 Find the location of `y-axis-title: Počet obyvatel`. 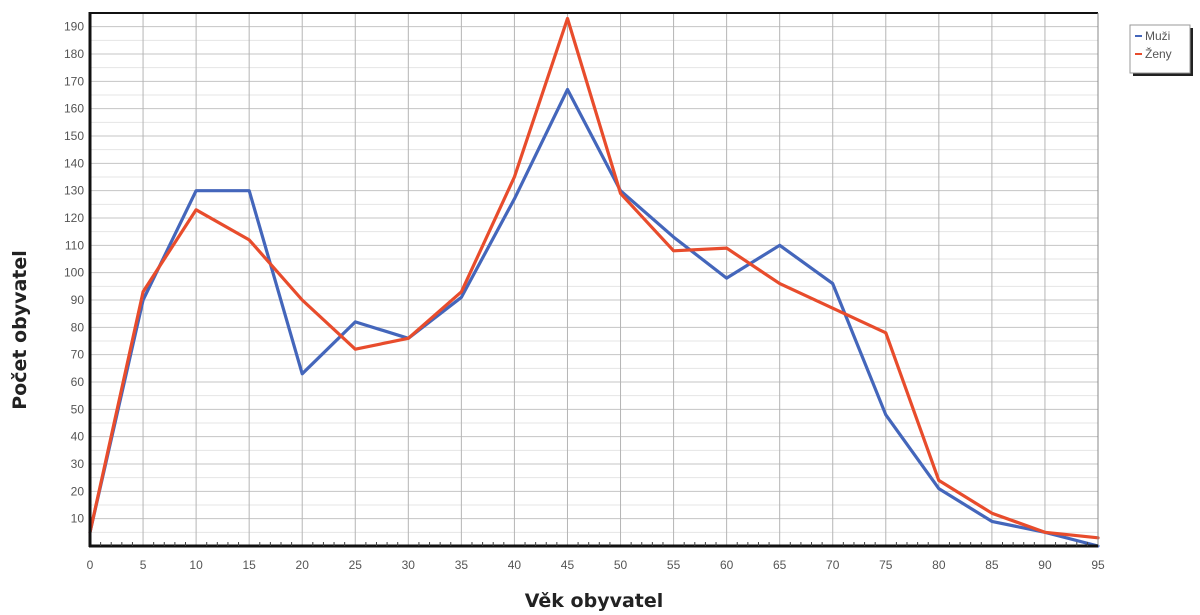

y-axis-title: Počet obyvatel is located at coordinates (20, 330).